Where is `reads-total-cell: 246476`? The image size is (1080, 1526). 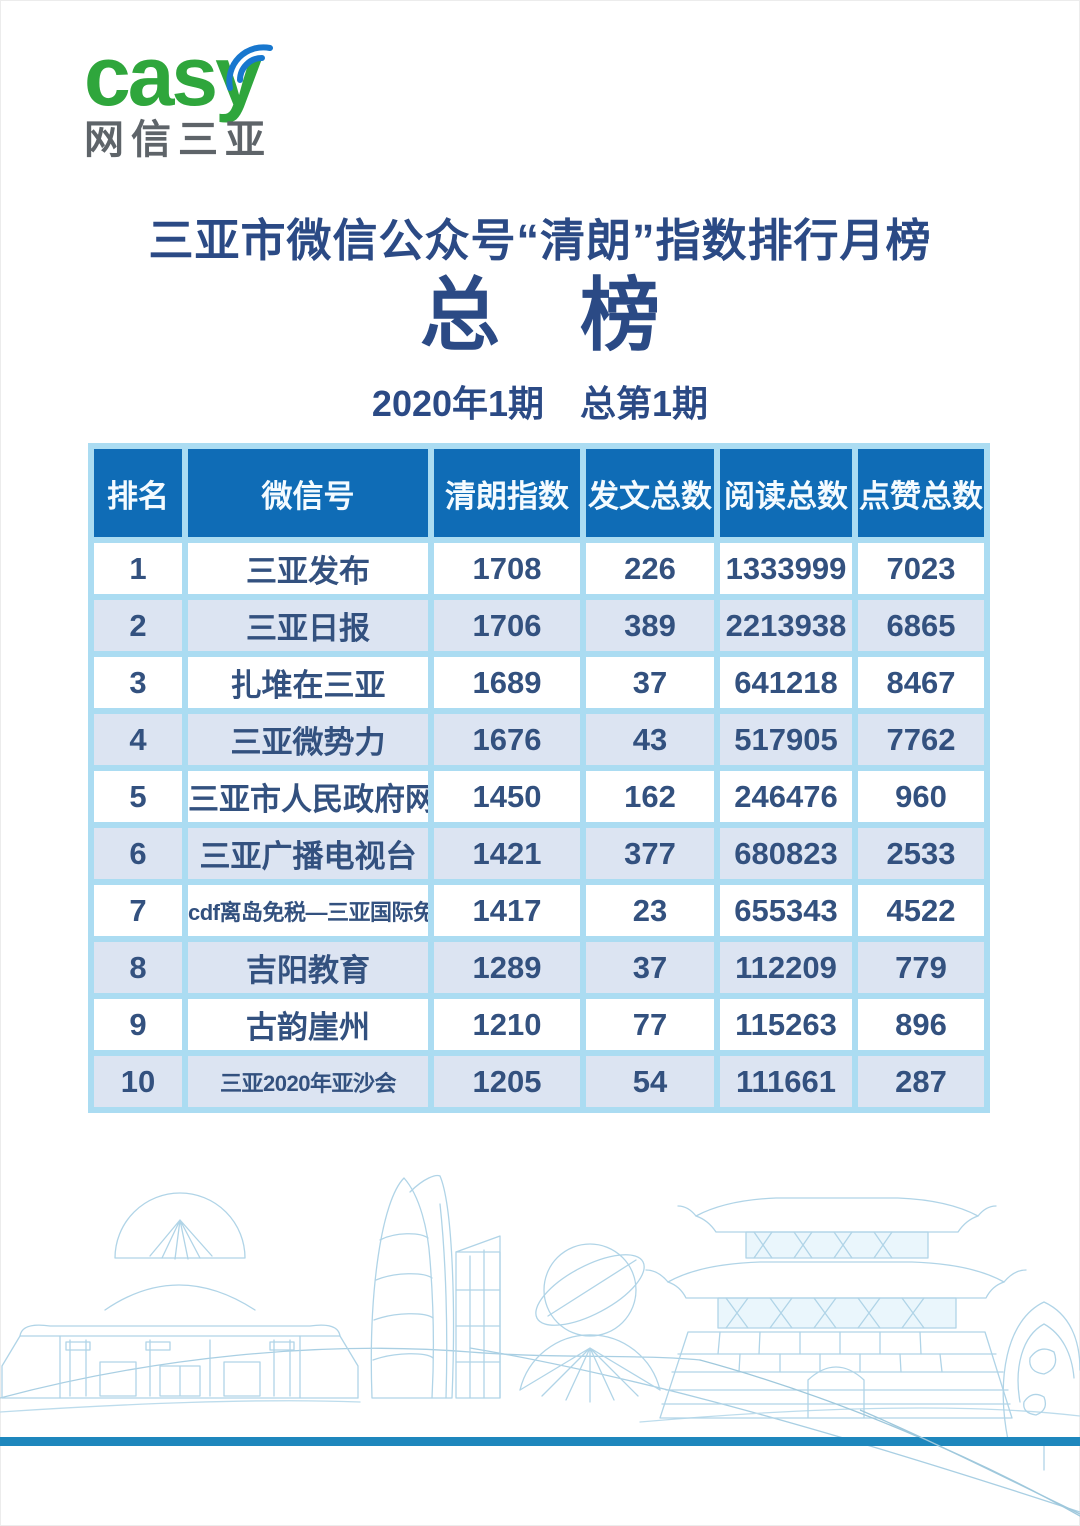
reads-total-cell: 246476 is located at coordinates (786, 796).